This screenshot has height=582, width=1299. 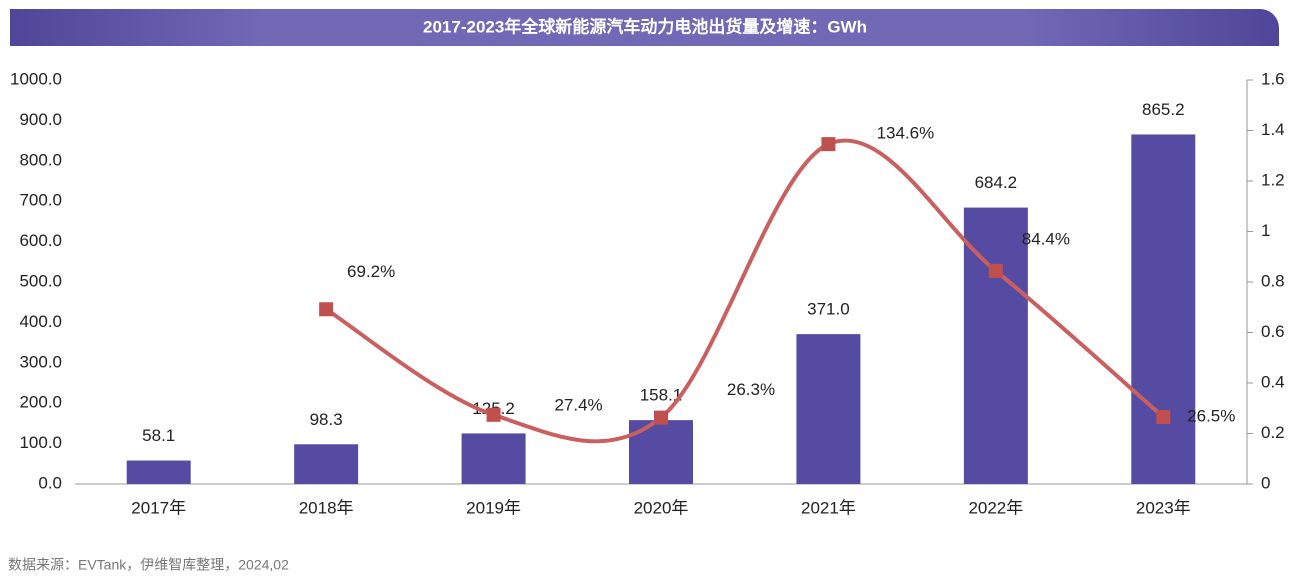 What do you see at coordinates (40, 119) in the screenshot?
I see `y-tick-label: 900.0` at bounding box center [40, 119].